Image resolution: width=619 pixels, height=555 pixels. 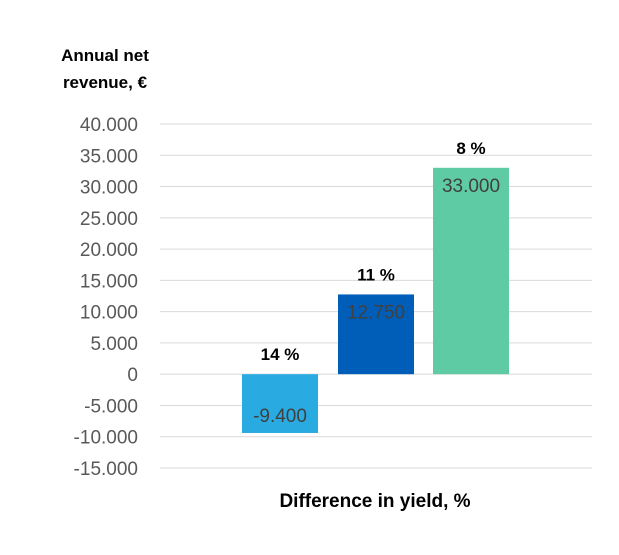 What do you see at coordinates (374, 501) in the screenshot?
I see `x-axis-title: Difference in yield, %` at bounding box center [374, 501].